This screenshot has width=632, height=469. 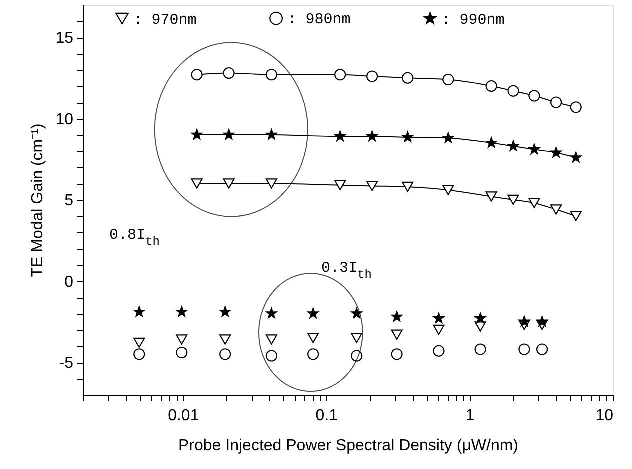 What do you see at coordinates (69, 282) in the screenshot?
I see `y-tick-label: 0` at bounding box center [69, 282].